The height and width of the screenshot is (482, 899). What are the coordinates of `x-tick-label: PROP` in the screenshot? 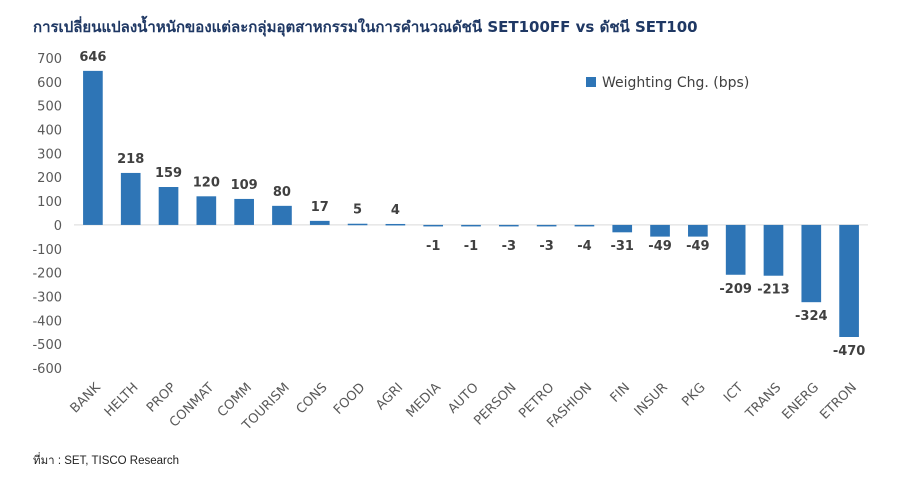 It's located at (161, 397).